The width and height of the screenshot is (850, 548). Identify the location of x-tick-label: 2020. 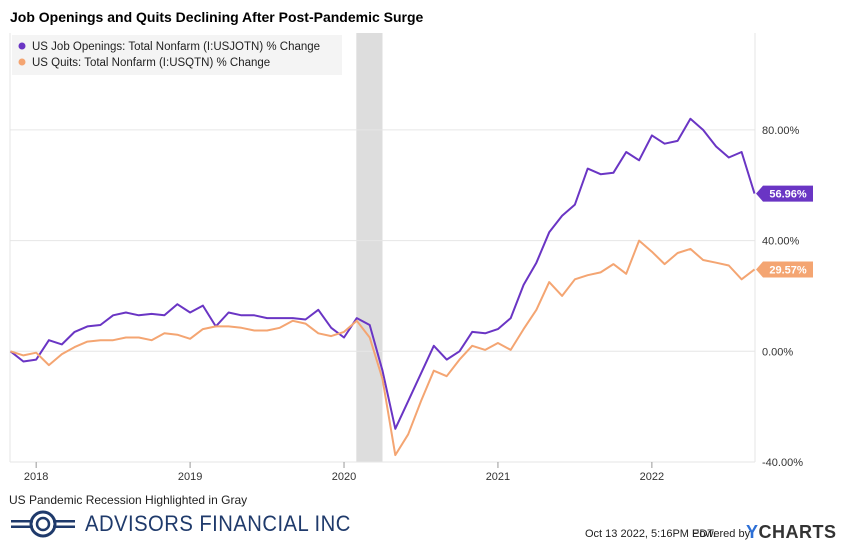
(344, 477).